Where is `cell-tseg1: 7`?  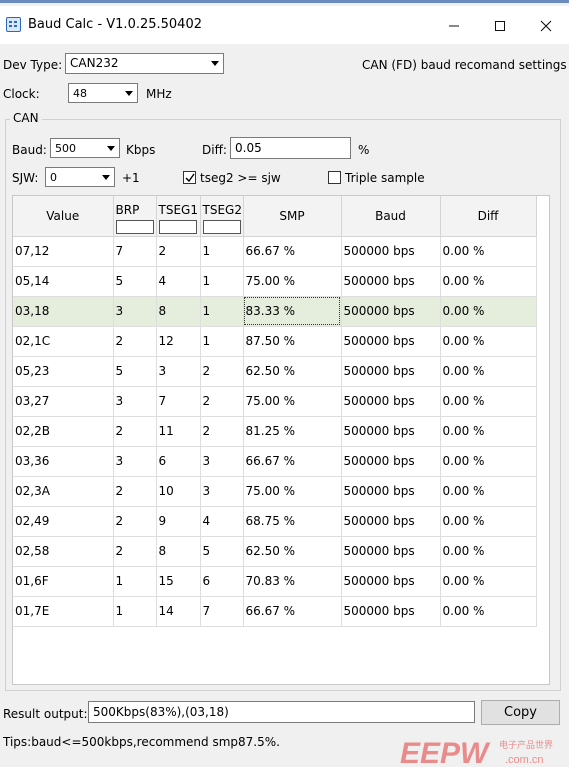 cell-tseg1: 7 is located at coordinates (178, 401).